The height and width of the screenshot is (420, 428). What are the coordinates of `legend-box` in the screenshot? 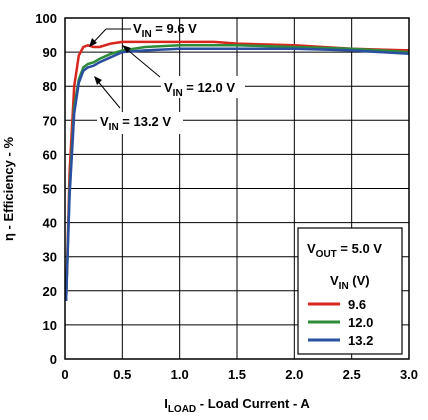 It's located at (350, 291).